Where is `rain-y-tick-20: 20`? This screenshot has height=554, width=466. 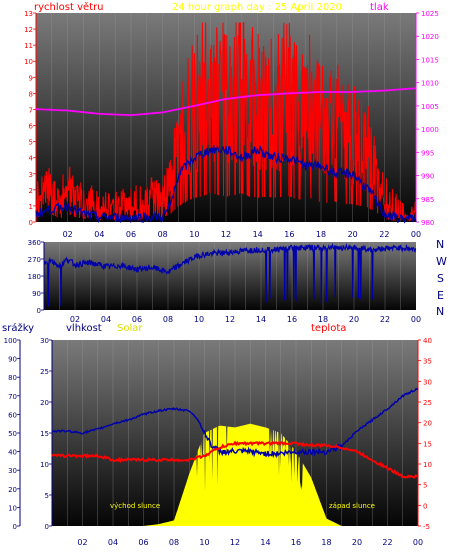
rain-y-tick-20: 20 is located at coordinates (12, 490).